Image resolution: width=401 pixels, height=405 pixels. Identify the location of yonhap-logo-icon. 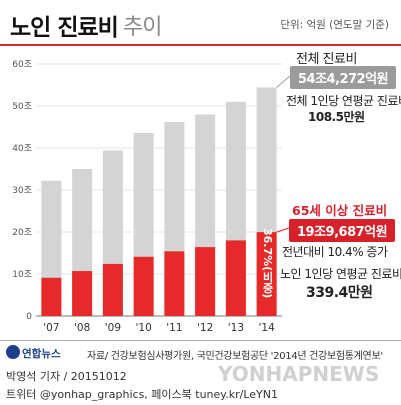
(13, 352).